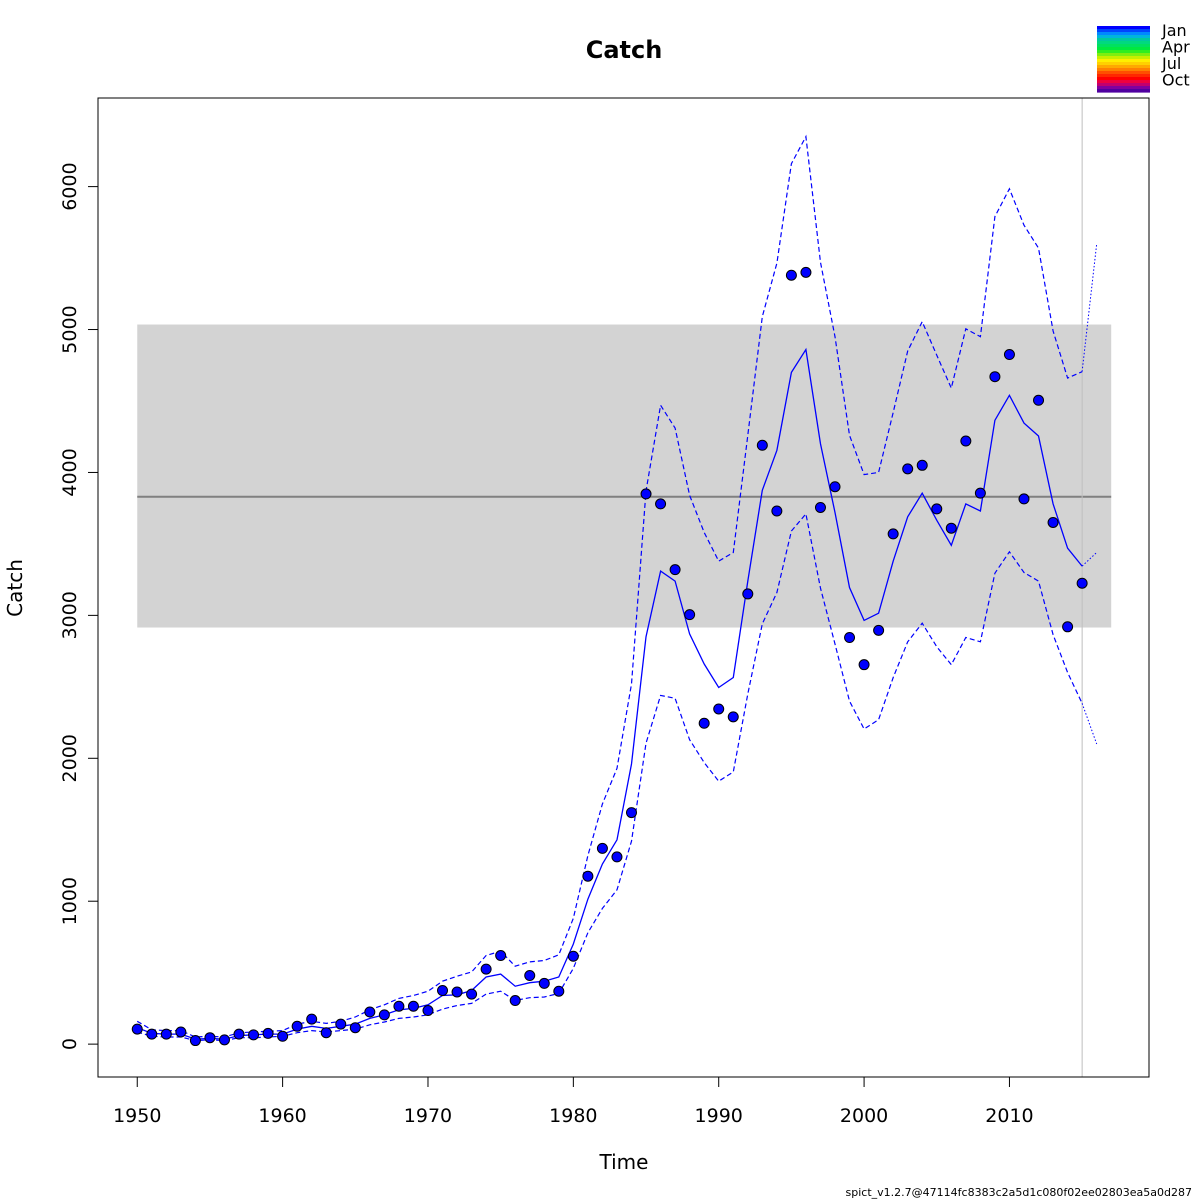 This screenshot has width=1200, height=1200. I want to click on y-tick-label: 4000, so click(70, 472).